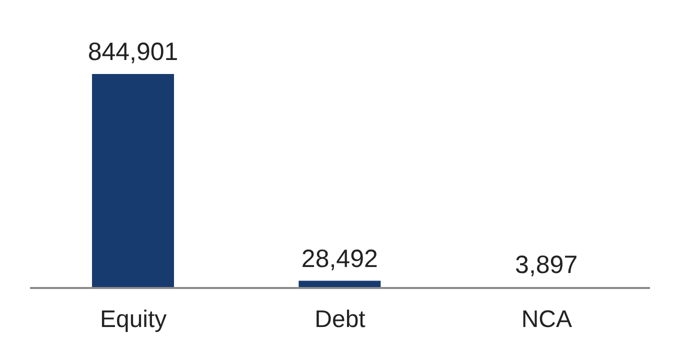  Describe the element at coordinates (133, 52) in the screenshot. I see `data-label: 844,901` at that location.